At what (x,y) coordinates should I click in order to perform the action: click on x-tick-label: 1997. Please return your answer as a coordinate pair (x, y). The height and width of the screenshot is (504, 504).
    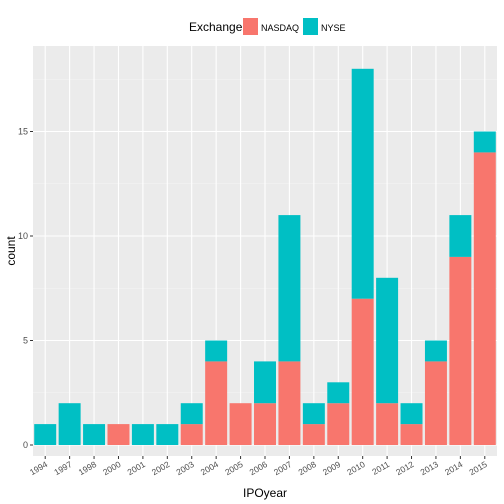
    Looking at the image, I should click on (63, 468).